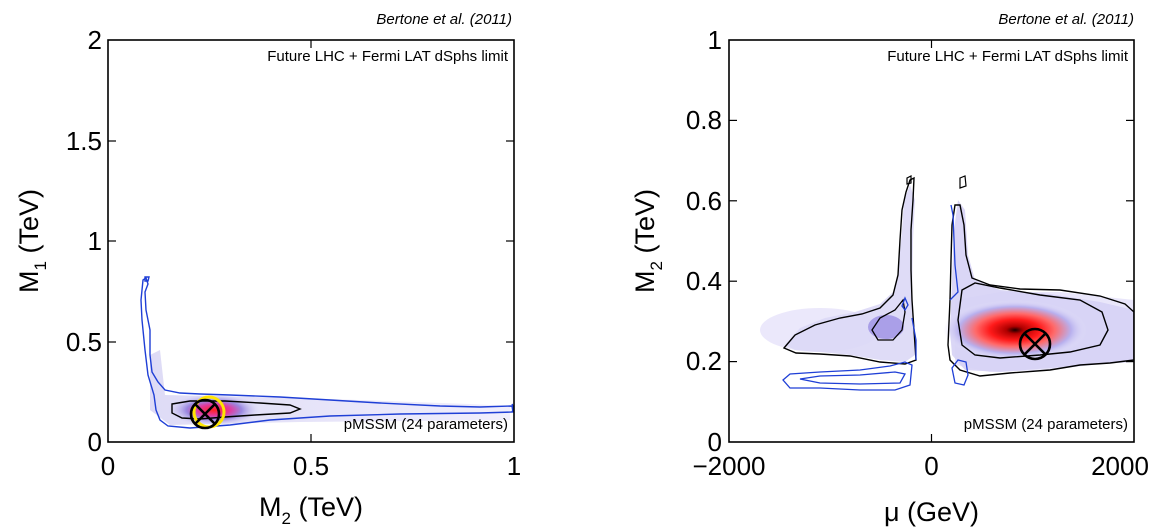 This screenshot has height=531, width=1174. I want to click on left-yaxis-label: M1 (TeV), so click(32, 241).